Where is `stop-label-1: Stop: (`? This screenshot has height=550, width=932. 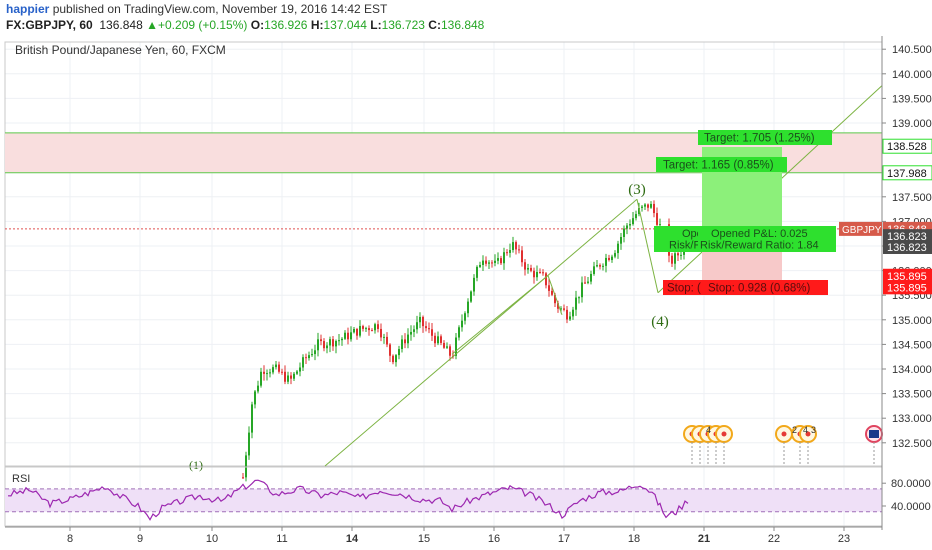 stop-label-1: Stop: ( is located at coordinates (684, 289).